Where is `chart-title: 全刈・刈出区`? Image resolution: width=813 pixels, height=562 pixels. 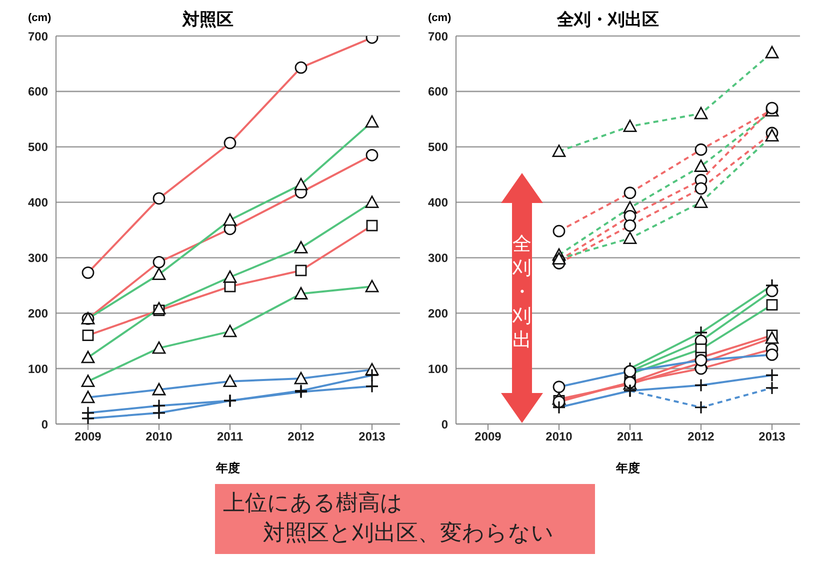
chart-title: 全刈・刈出区 is located at coordinates (608, 19).